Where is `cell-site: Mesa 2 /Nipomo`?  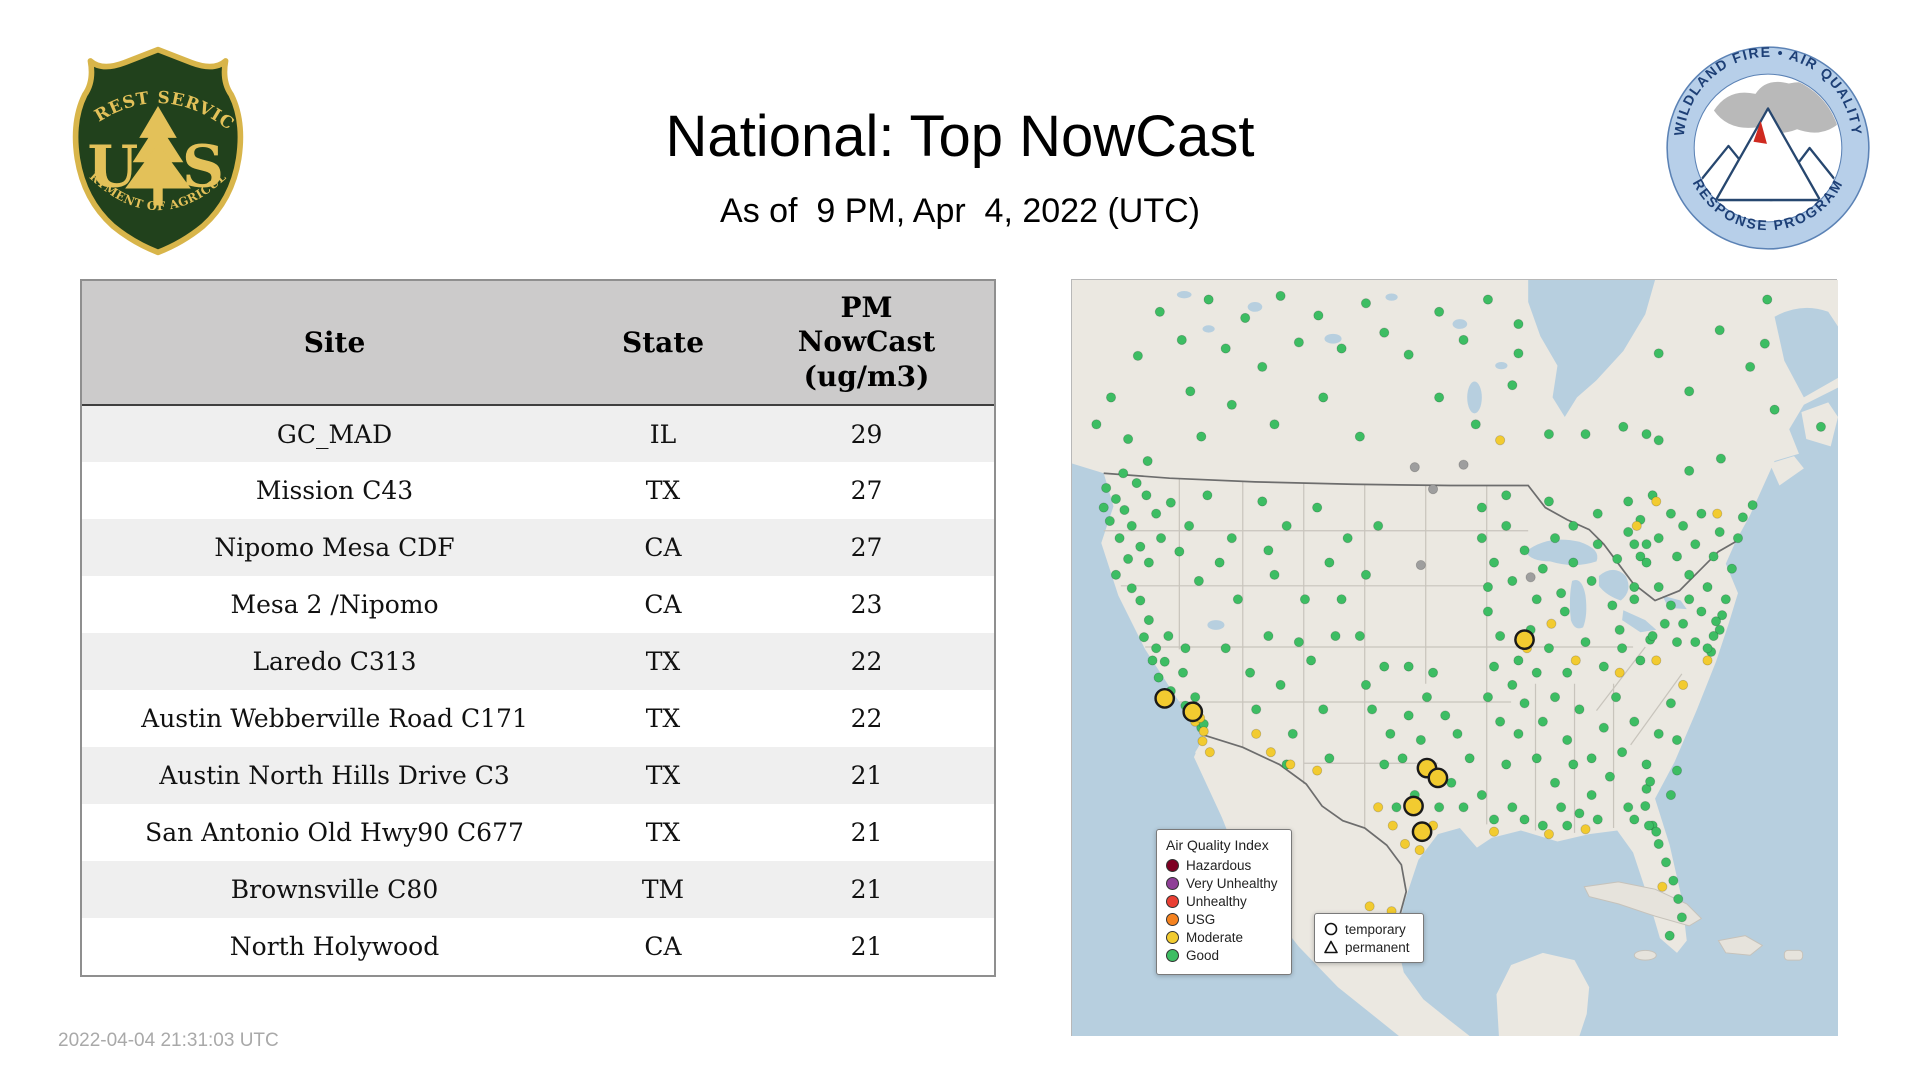
cell-site: Mesa 2 /Nipomo is located at coordinates (334, 604).